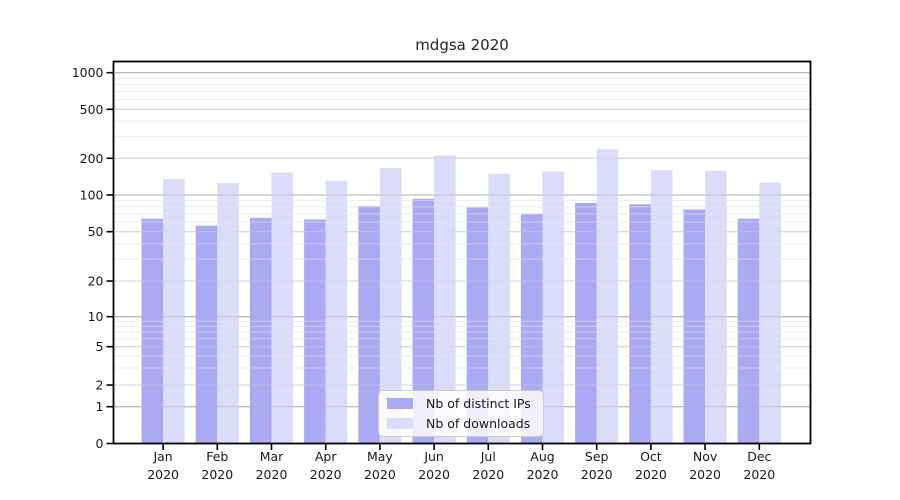 The width and height of the screenshot is (900, 500). I want to click on legend-row-downloads: Nb of downloads, so click(465, 423).